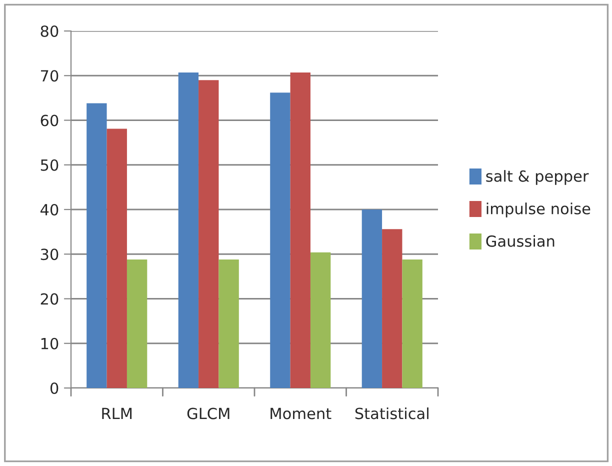 The width and height of the screenshot is (612, 466). I want to click on x-tick-label: Moment, so click(301, 414).